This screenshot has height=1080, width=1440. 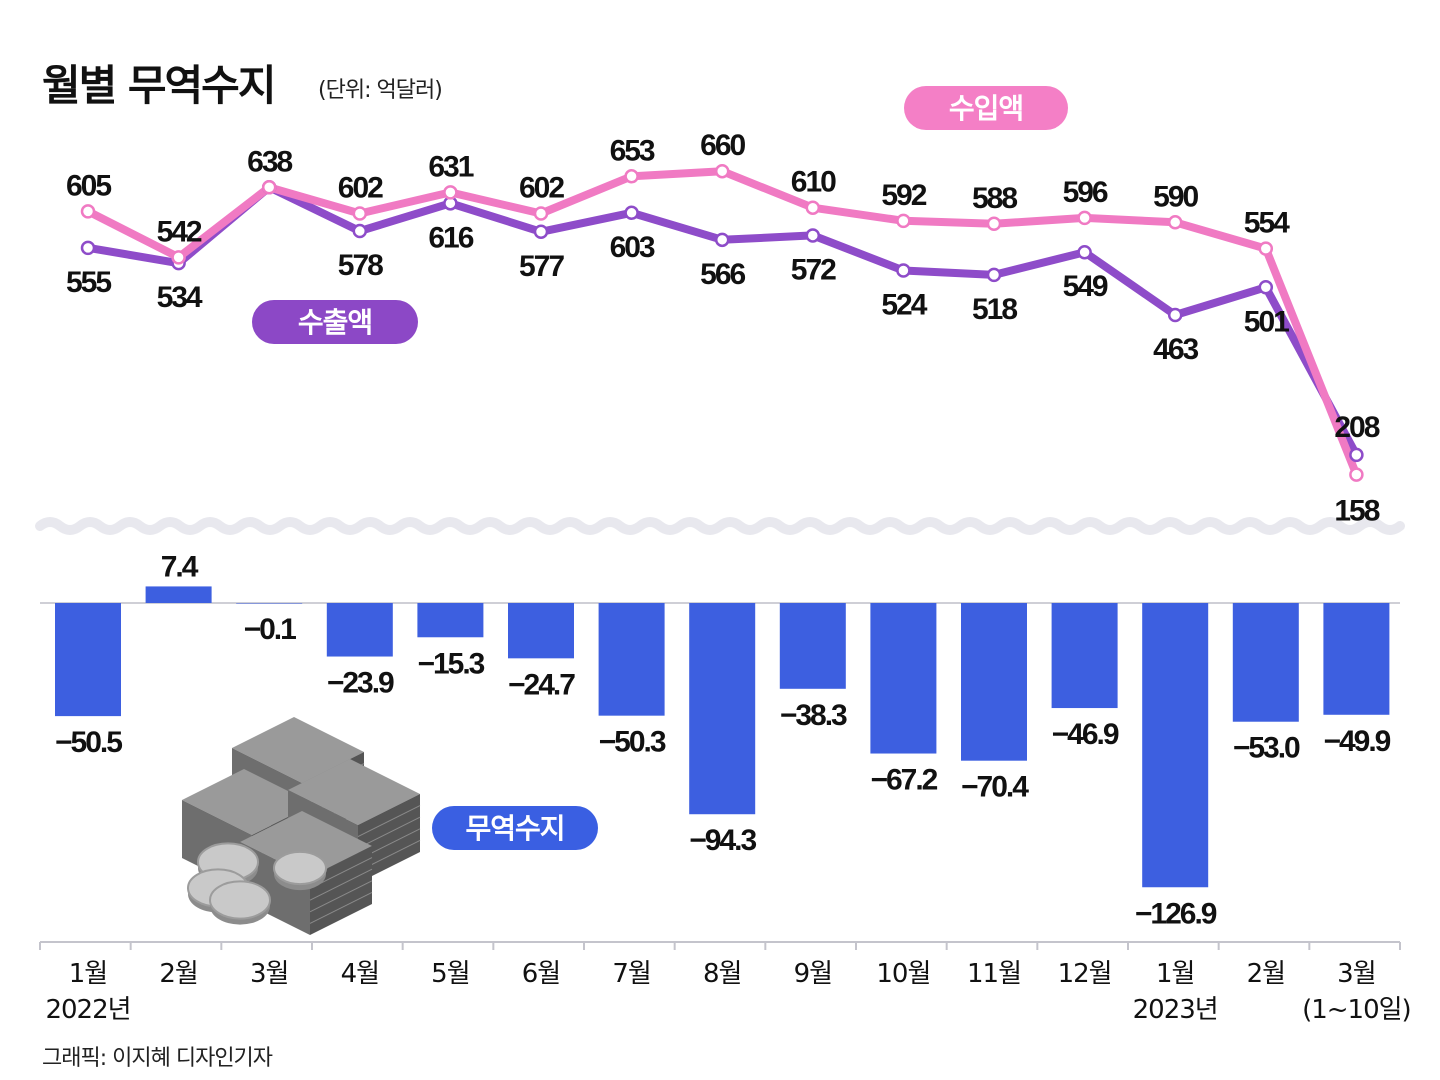 I want to click on balance-value-label: −0.1, so click(x=270, y=629).